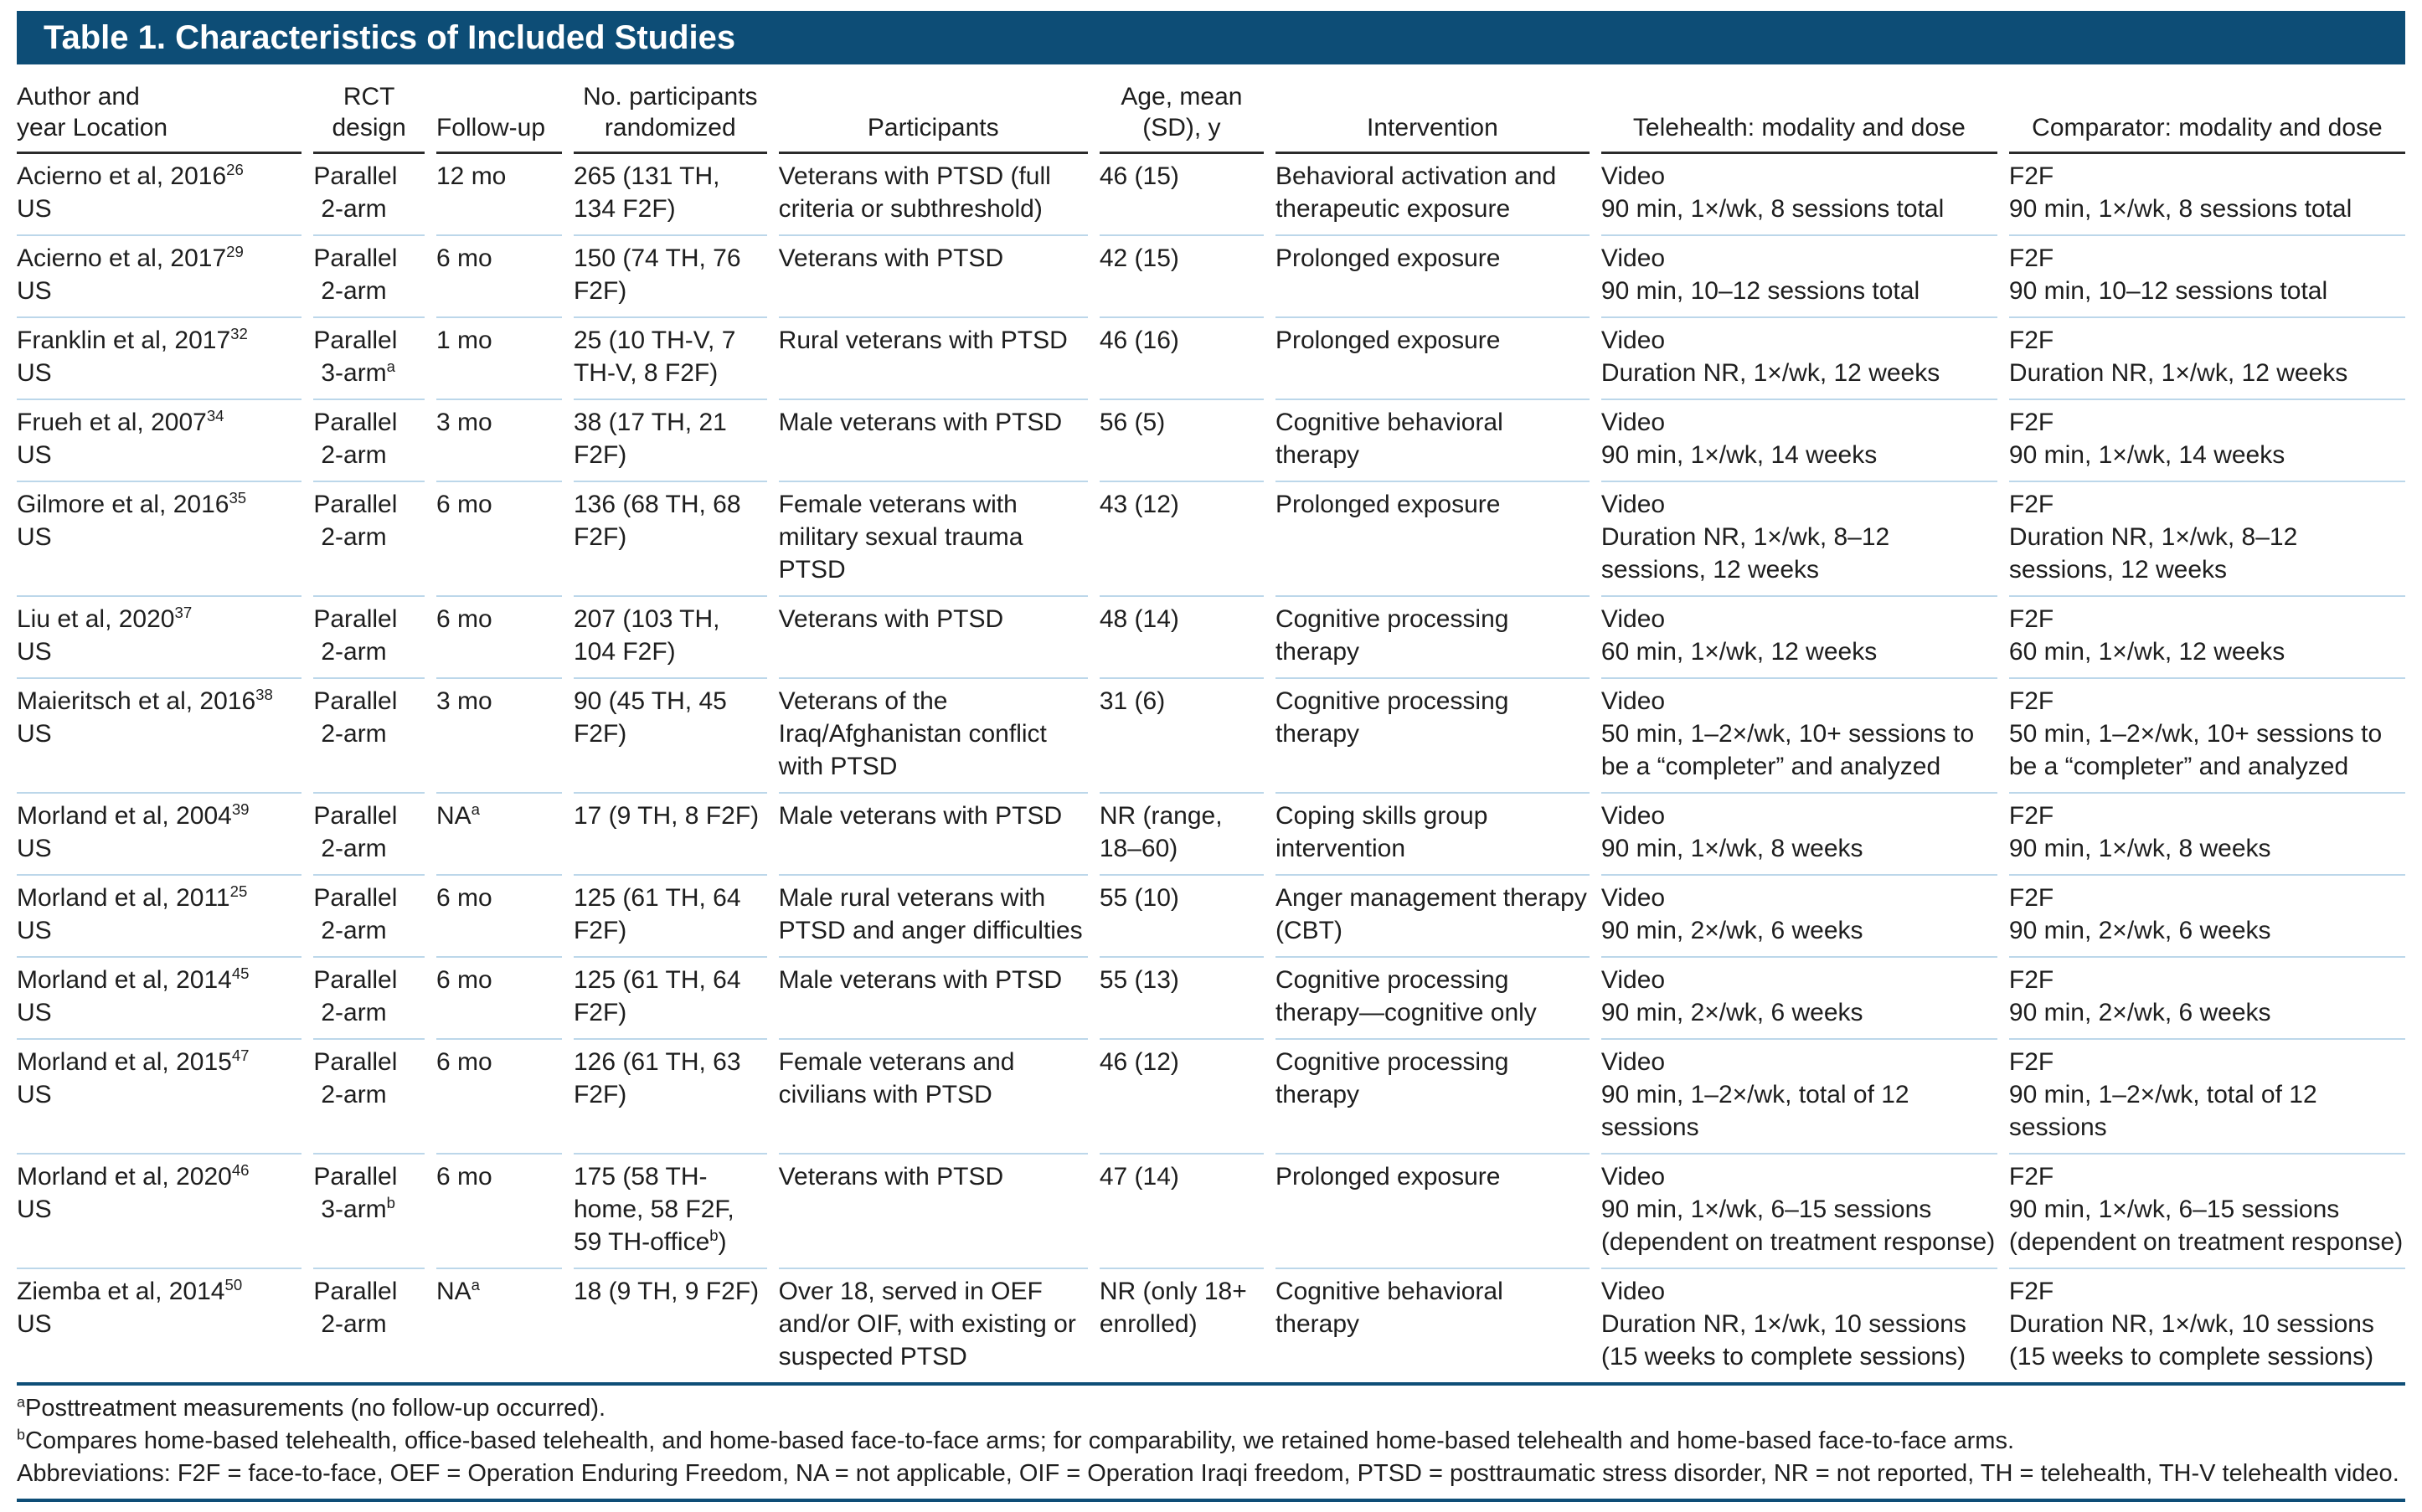 The height and width of the screenshot is (1512, 2422). Describe the element at coordinates (670, 116) in the screenshot. I see `col-header-participants-randomized: No. participants randomized` at that location.